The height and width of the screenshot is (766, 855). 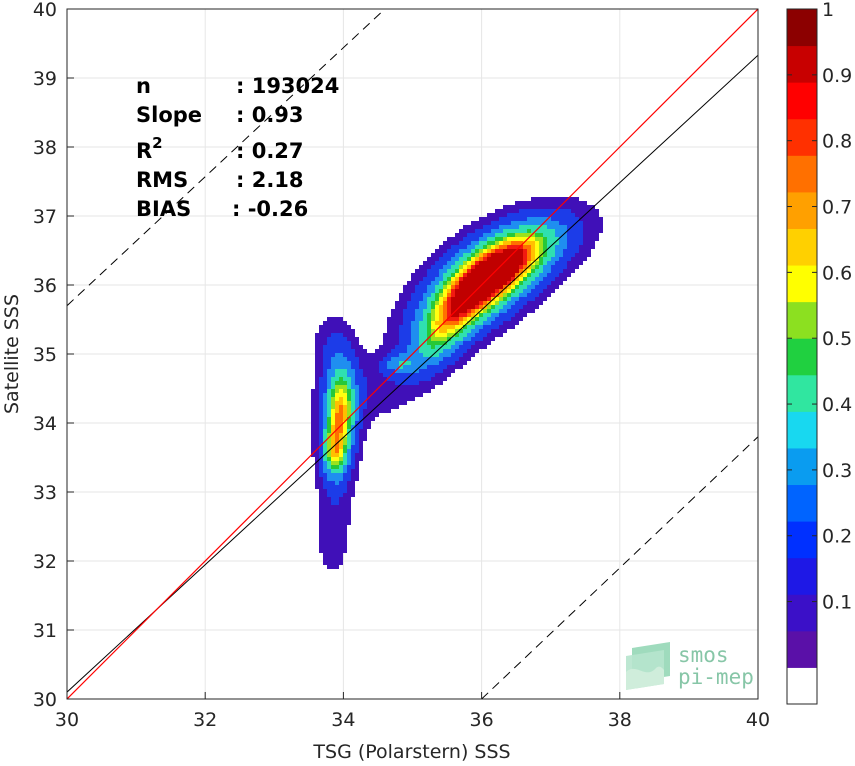 I want to click on smos-pi-mep-logo: smos pi-mep, so click(x=690, y=666).